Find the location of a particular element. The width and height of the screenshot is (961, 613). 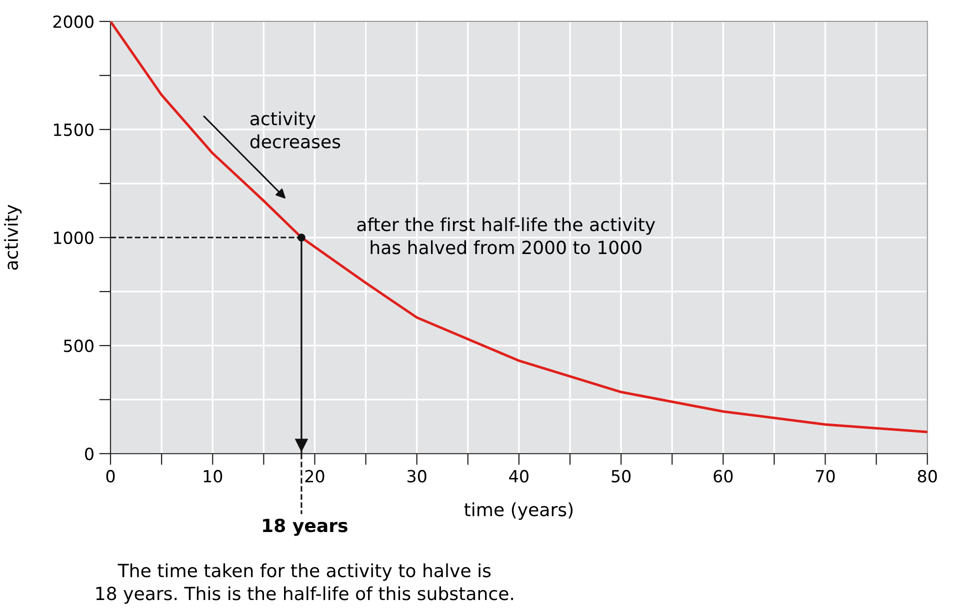

x-axis-title: time (years) is located at coordinates (518, 511).